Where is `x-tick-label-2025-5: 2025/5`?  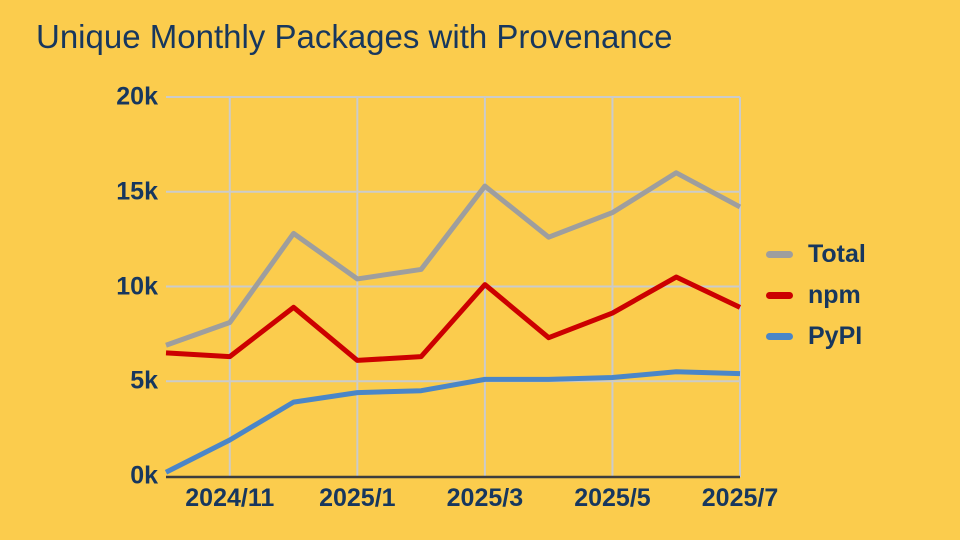 x-tick-label-2025-5: 2025/5 is located at coordinates (612, 498).